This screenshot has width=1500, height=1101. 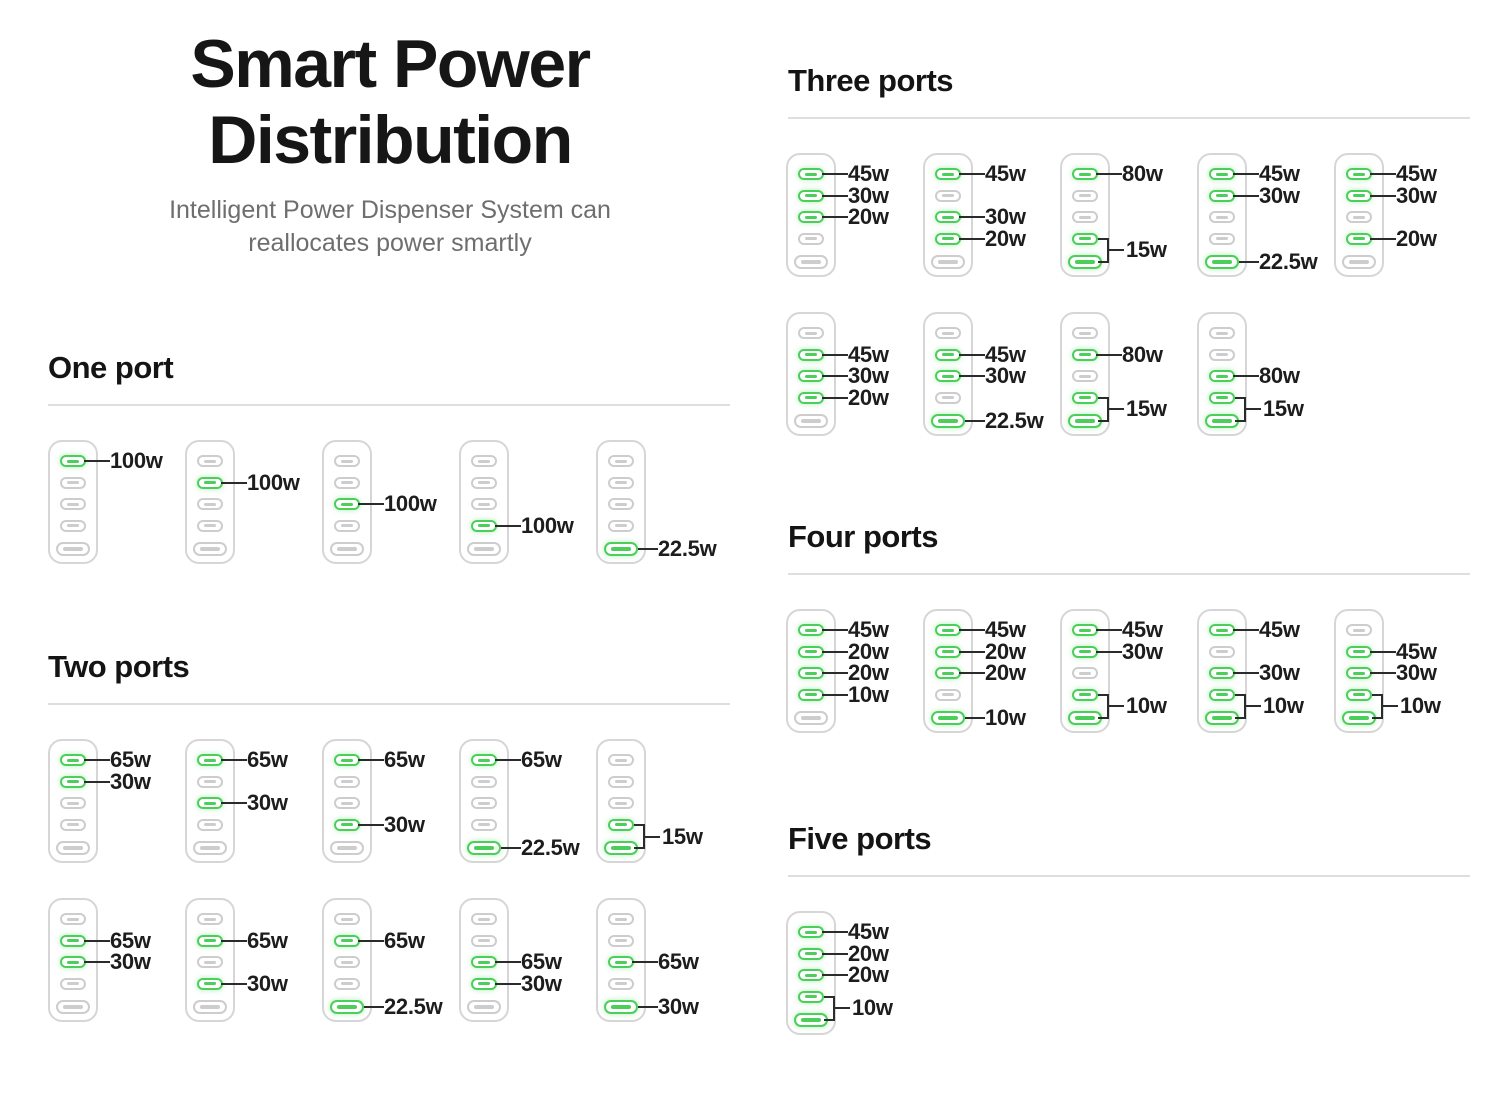 What do you see at coordinates (273, 482) in the screenshot?
I see `wattage-label: 100w` at bounding box center [273, 482].